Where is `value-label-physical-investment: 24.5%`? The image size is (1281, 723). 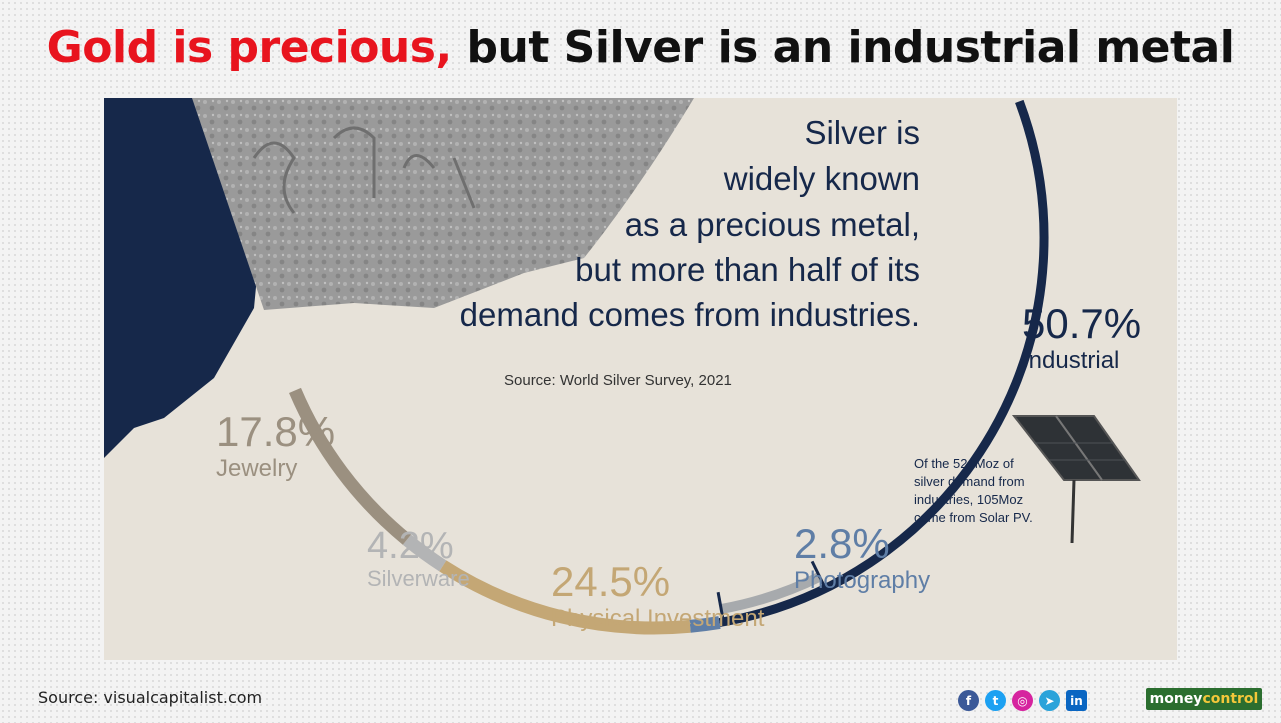 value-label-physical-investment: 24.5% is located at coordinates (610, 581).